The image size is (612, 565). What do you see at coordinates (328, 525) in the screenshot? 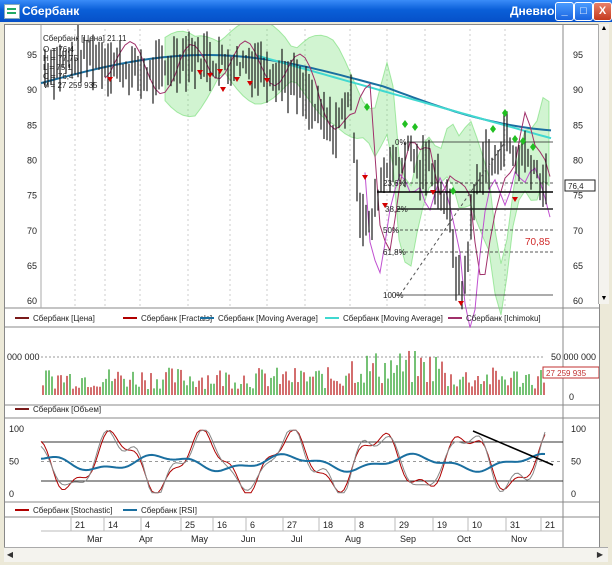
I see `date-day-label: 18` at bounding box center [328, 525].